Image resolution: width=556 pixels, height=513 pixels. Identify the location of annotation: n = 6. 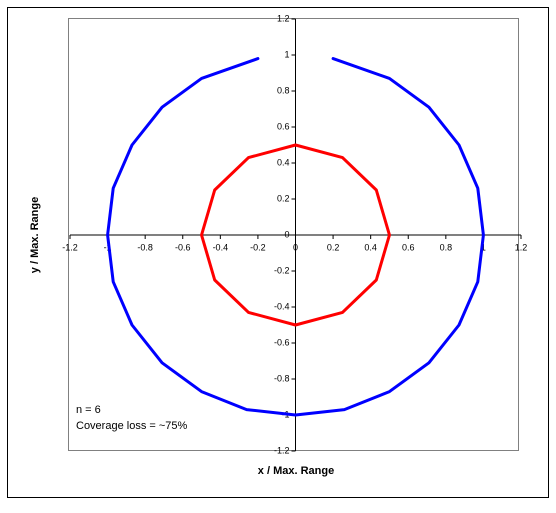
(88, 410).